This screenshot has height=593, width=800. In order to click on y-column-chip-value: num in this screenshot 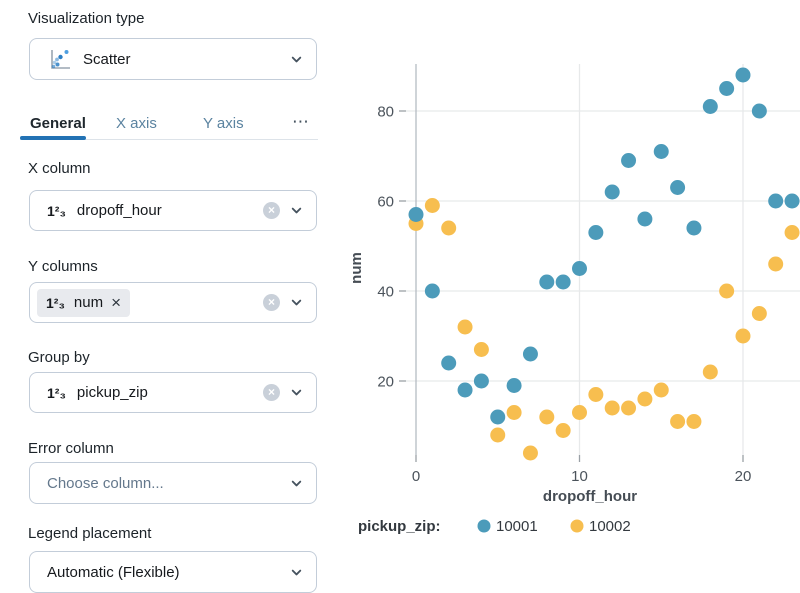, I will do `click(88, 302)`.